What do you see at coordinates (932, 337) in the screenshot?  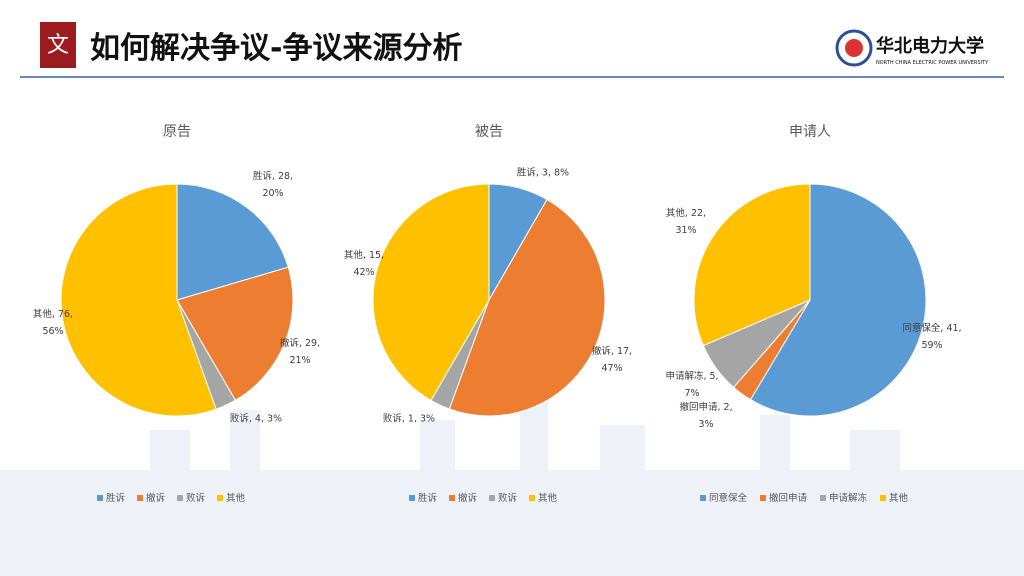 I see `data-label: 同意保全, 41, 59%` at bounding box center [932, 337].